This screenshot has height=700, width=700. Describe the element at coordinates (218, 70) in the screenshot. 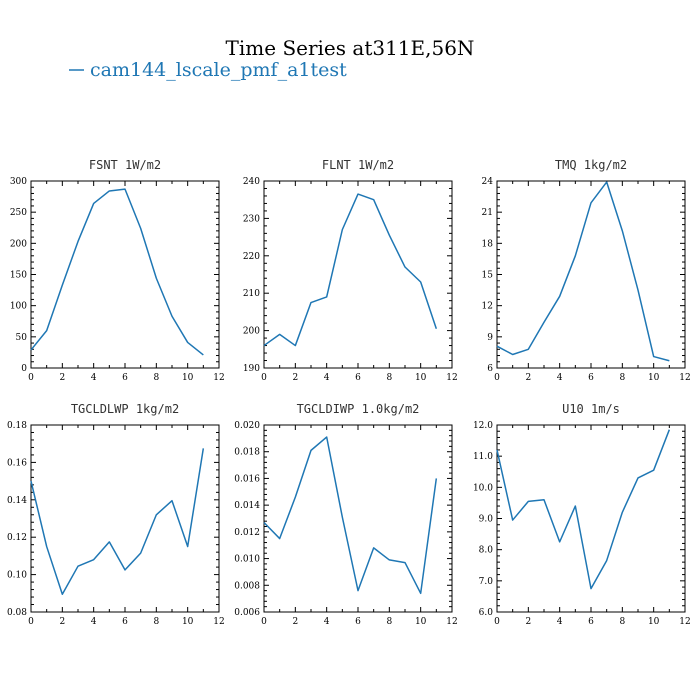

I see `legend-label: cam144_lscale_pmf_a1test` at that location.